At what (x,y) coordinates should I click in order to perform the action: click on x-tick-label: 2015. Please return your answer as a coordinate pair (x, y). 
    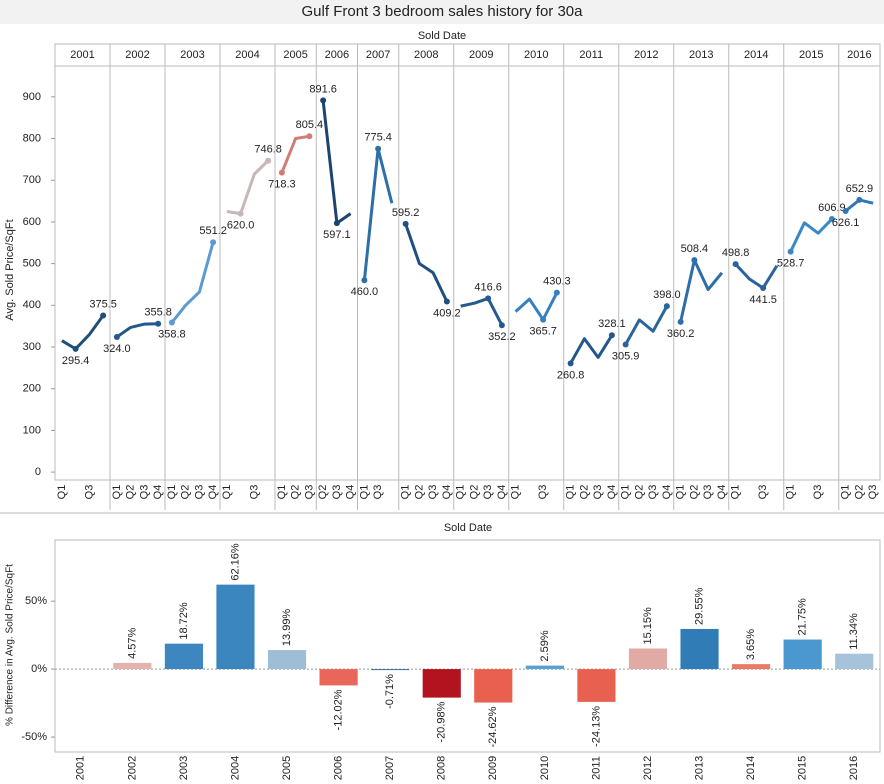
    Looking at the image, I should click on (803, 768).